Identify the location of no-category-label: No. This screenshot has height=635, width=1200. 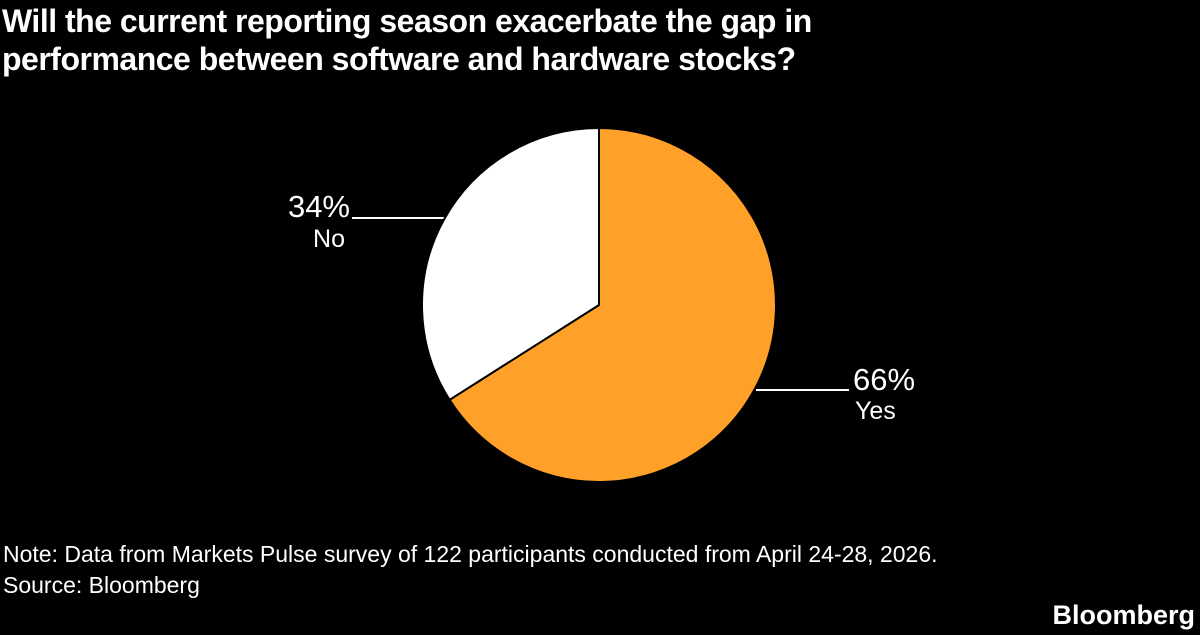
(329, 239).